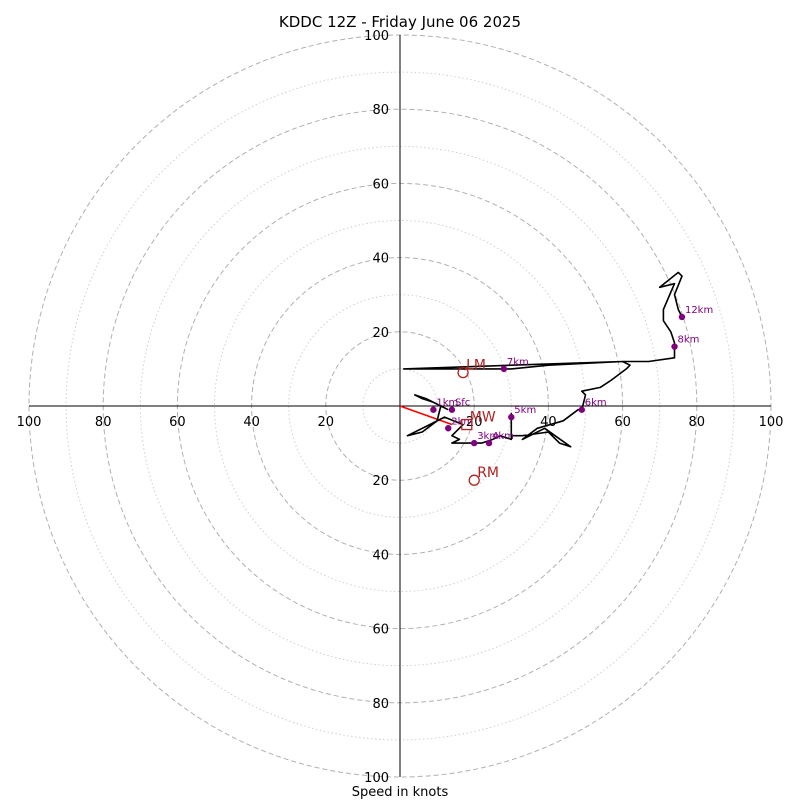 Image resolution: width=800 pixels, height=800 pixels. Describe the element at coordinates (488, 473) in the screenshot. I see `storm-motion-label: RM` at that location.